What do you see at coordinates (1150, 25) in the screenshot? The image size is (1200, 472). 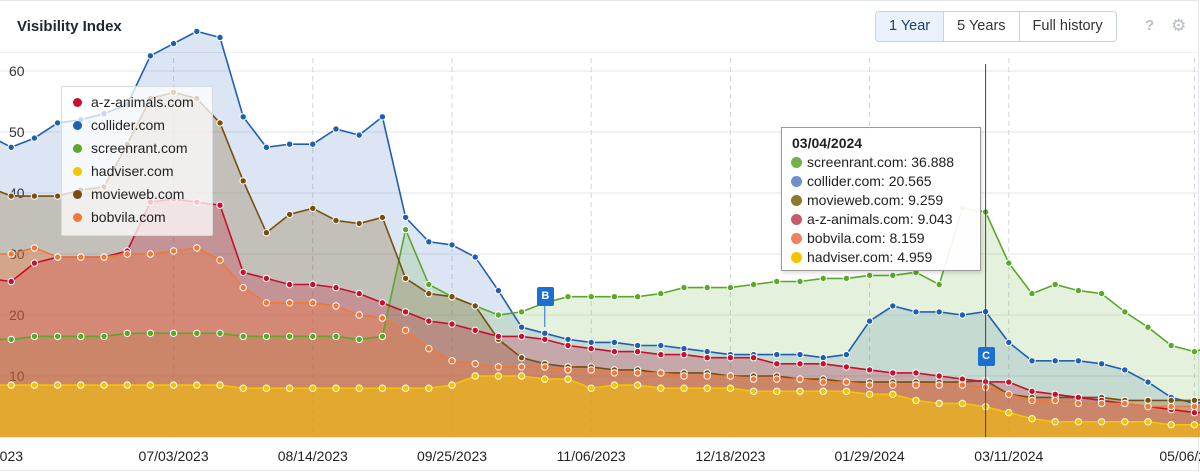 I see `question-icon: ?` at bounding box center [1150, 25].